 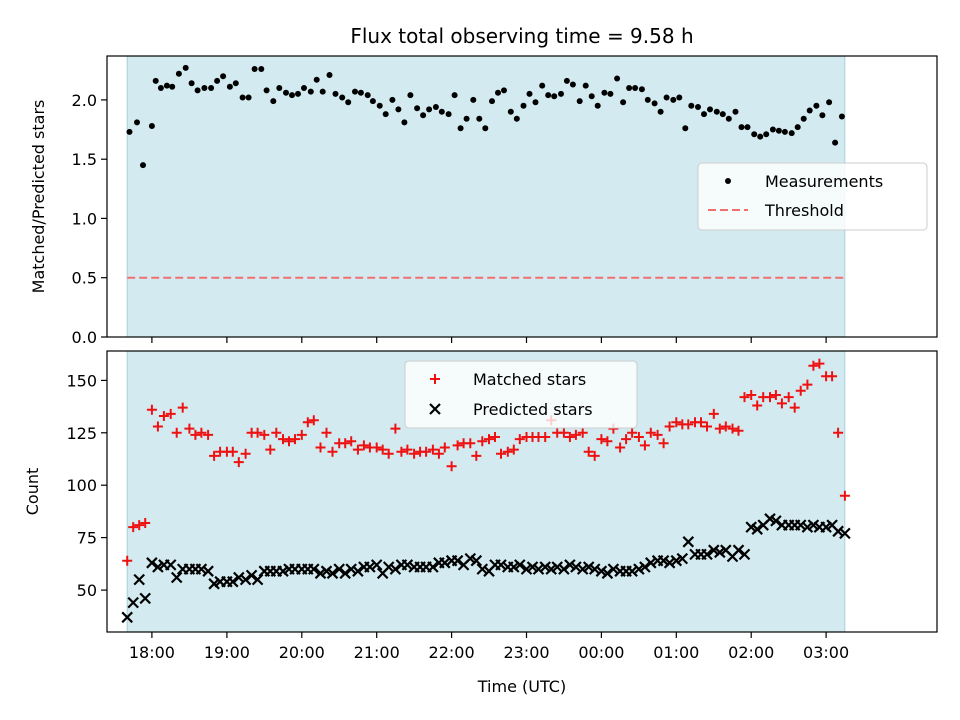 I want to click on y-tick-label: 75, so click(x=87, y=538).